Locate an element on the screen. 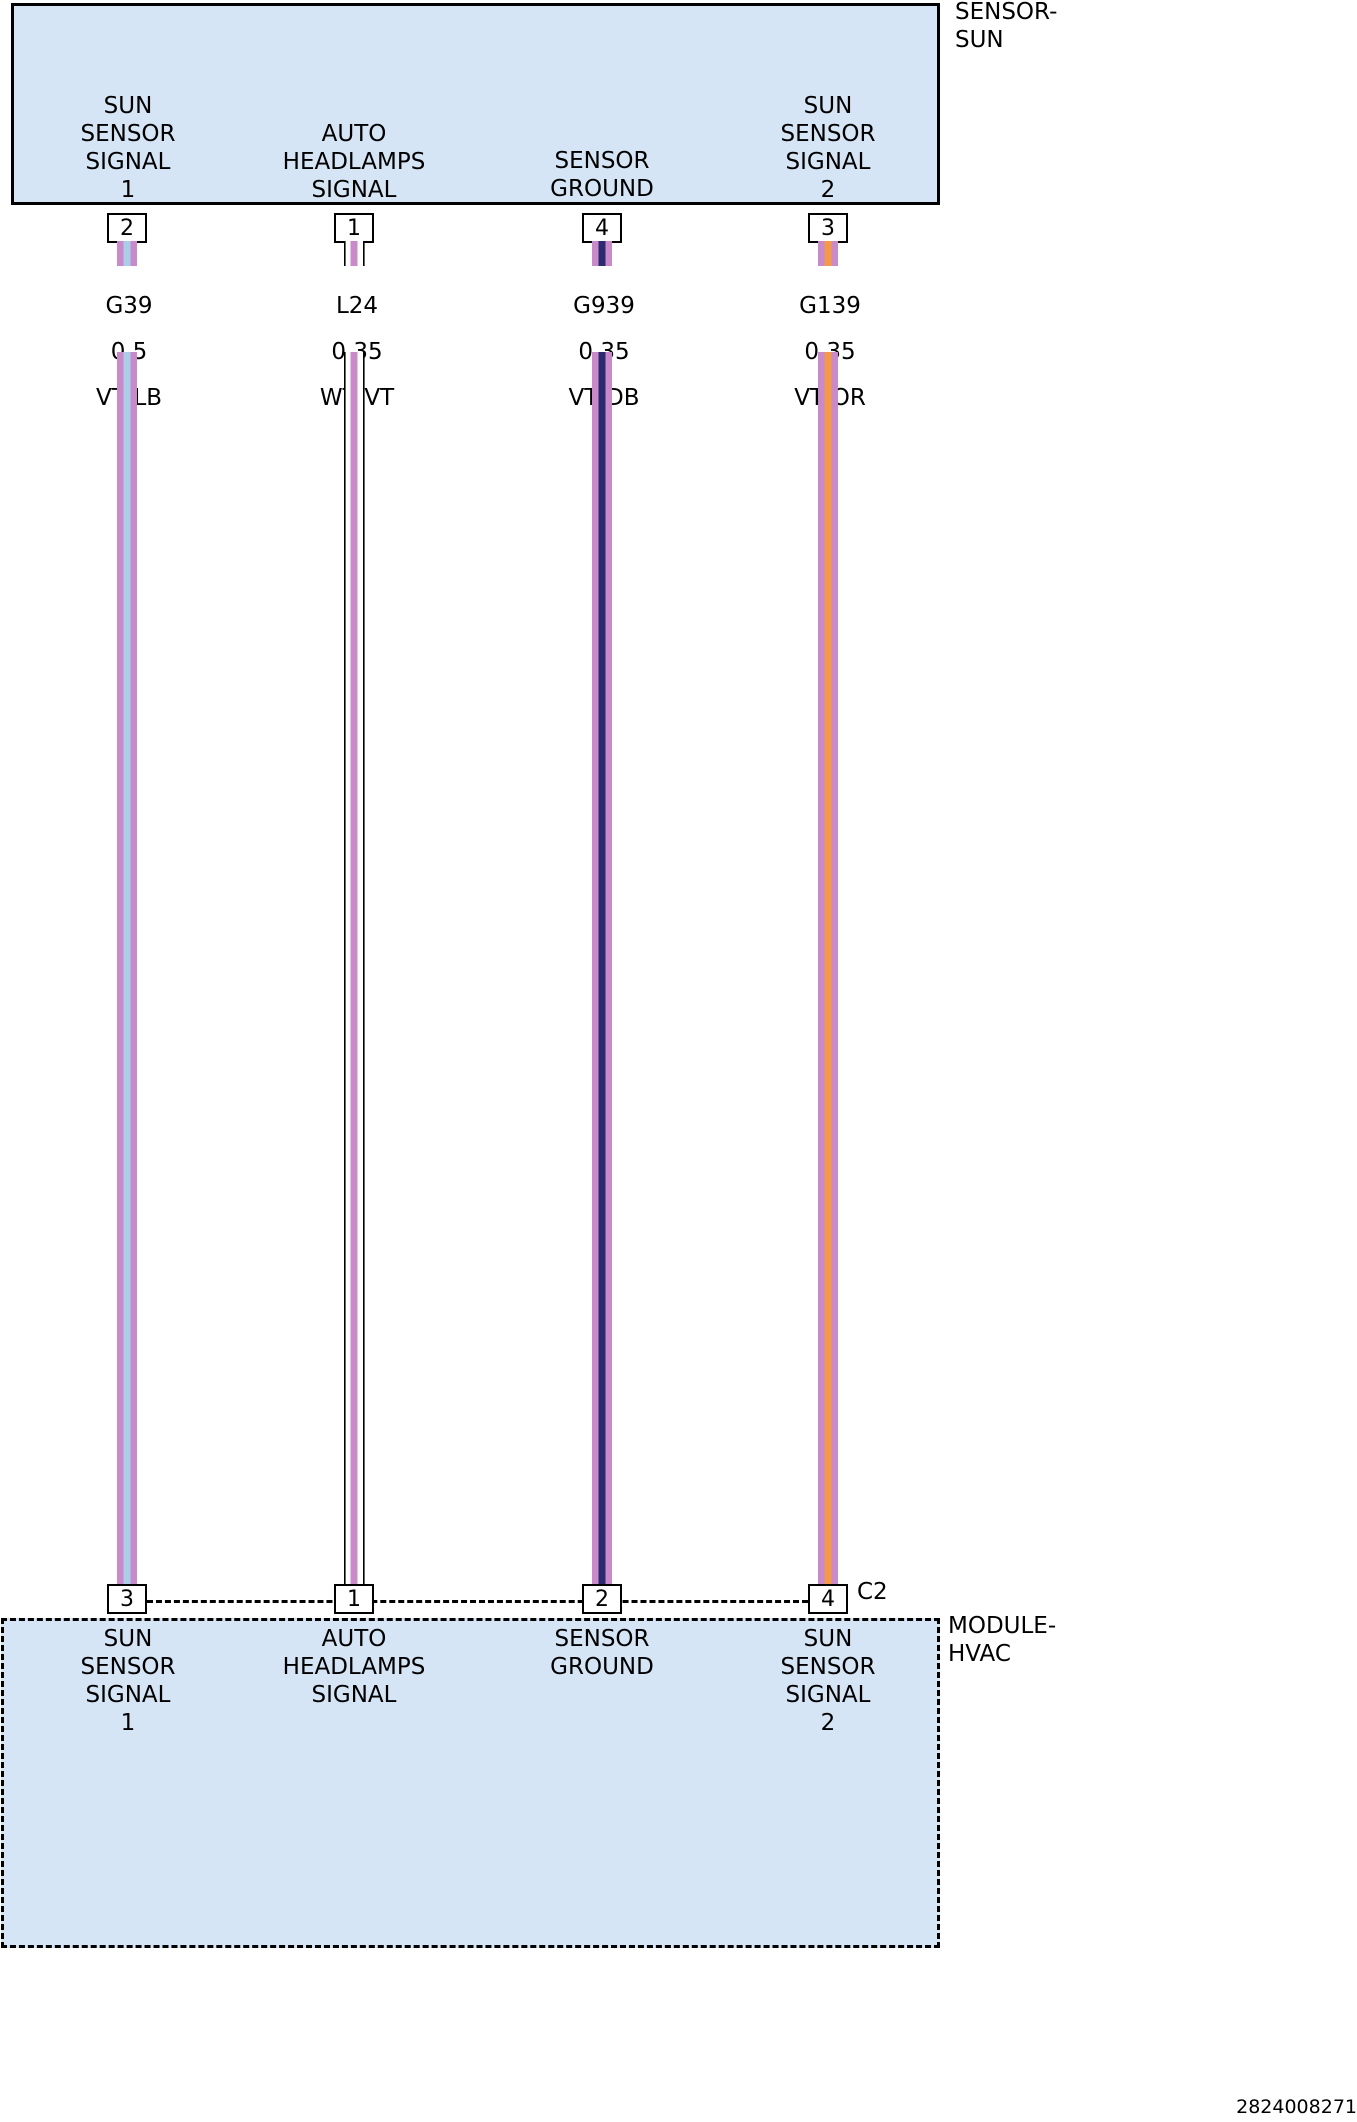 Image resolution: width=1357 pixels, height=2122 pixels. bottom-pin-1: 3 is located at coordinates (127, 1599).